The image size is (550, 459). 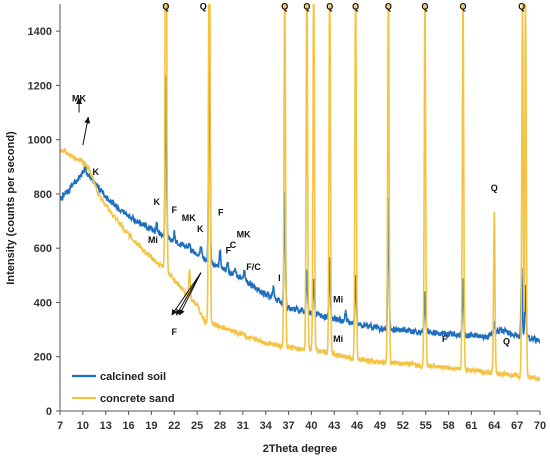 I want to click on peak-annotation: F/C, so click(x=253, y=267).